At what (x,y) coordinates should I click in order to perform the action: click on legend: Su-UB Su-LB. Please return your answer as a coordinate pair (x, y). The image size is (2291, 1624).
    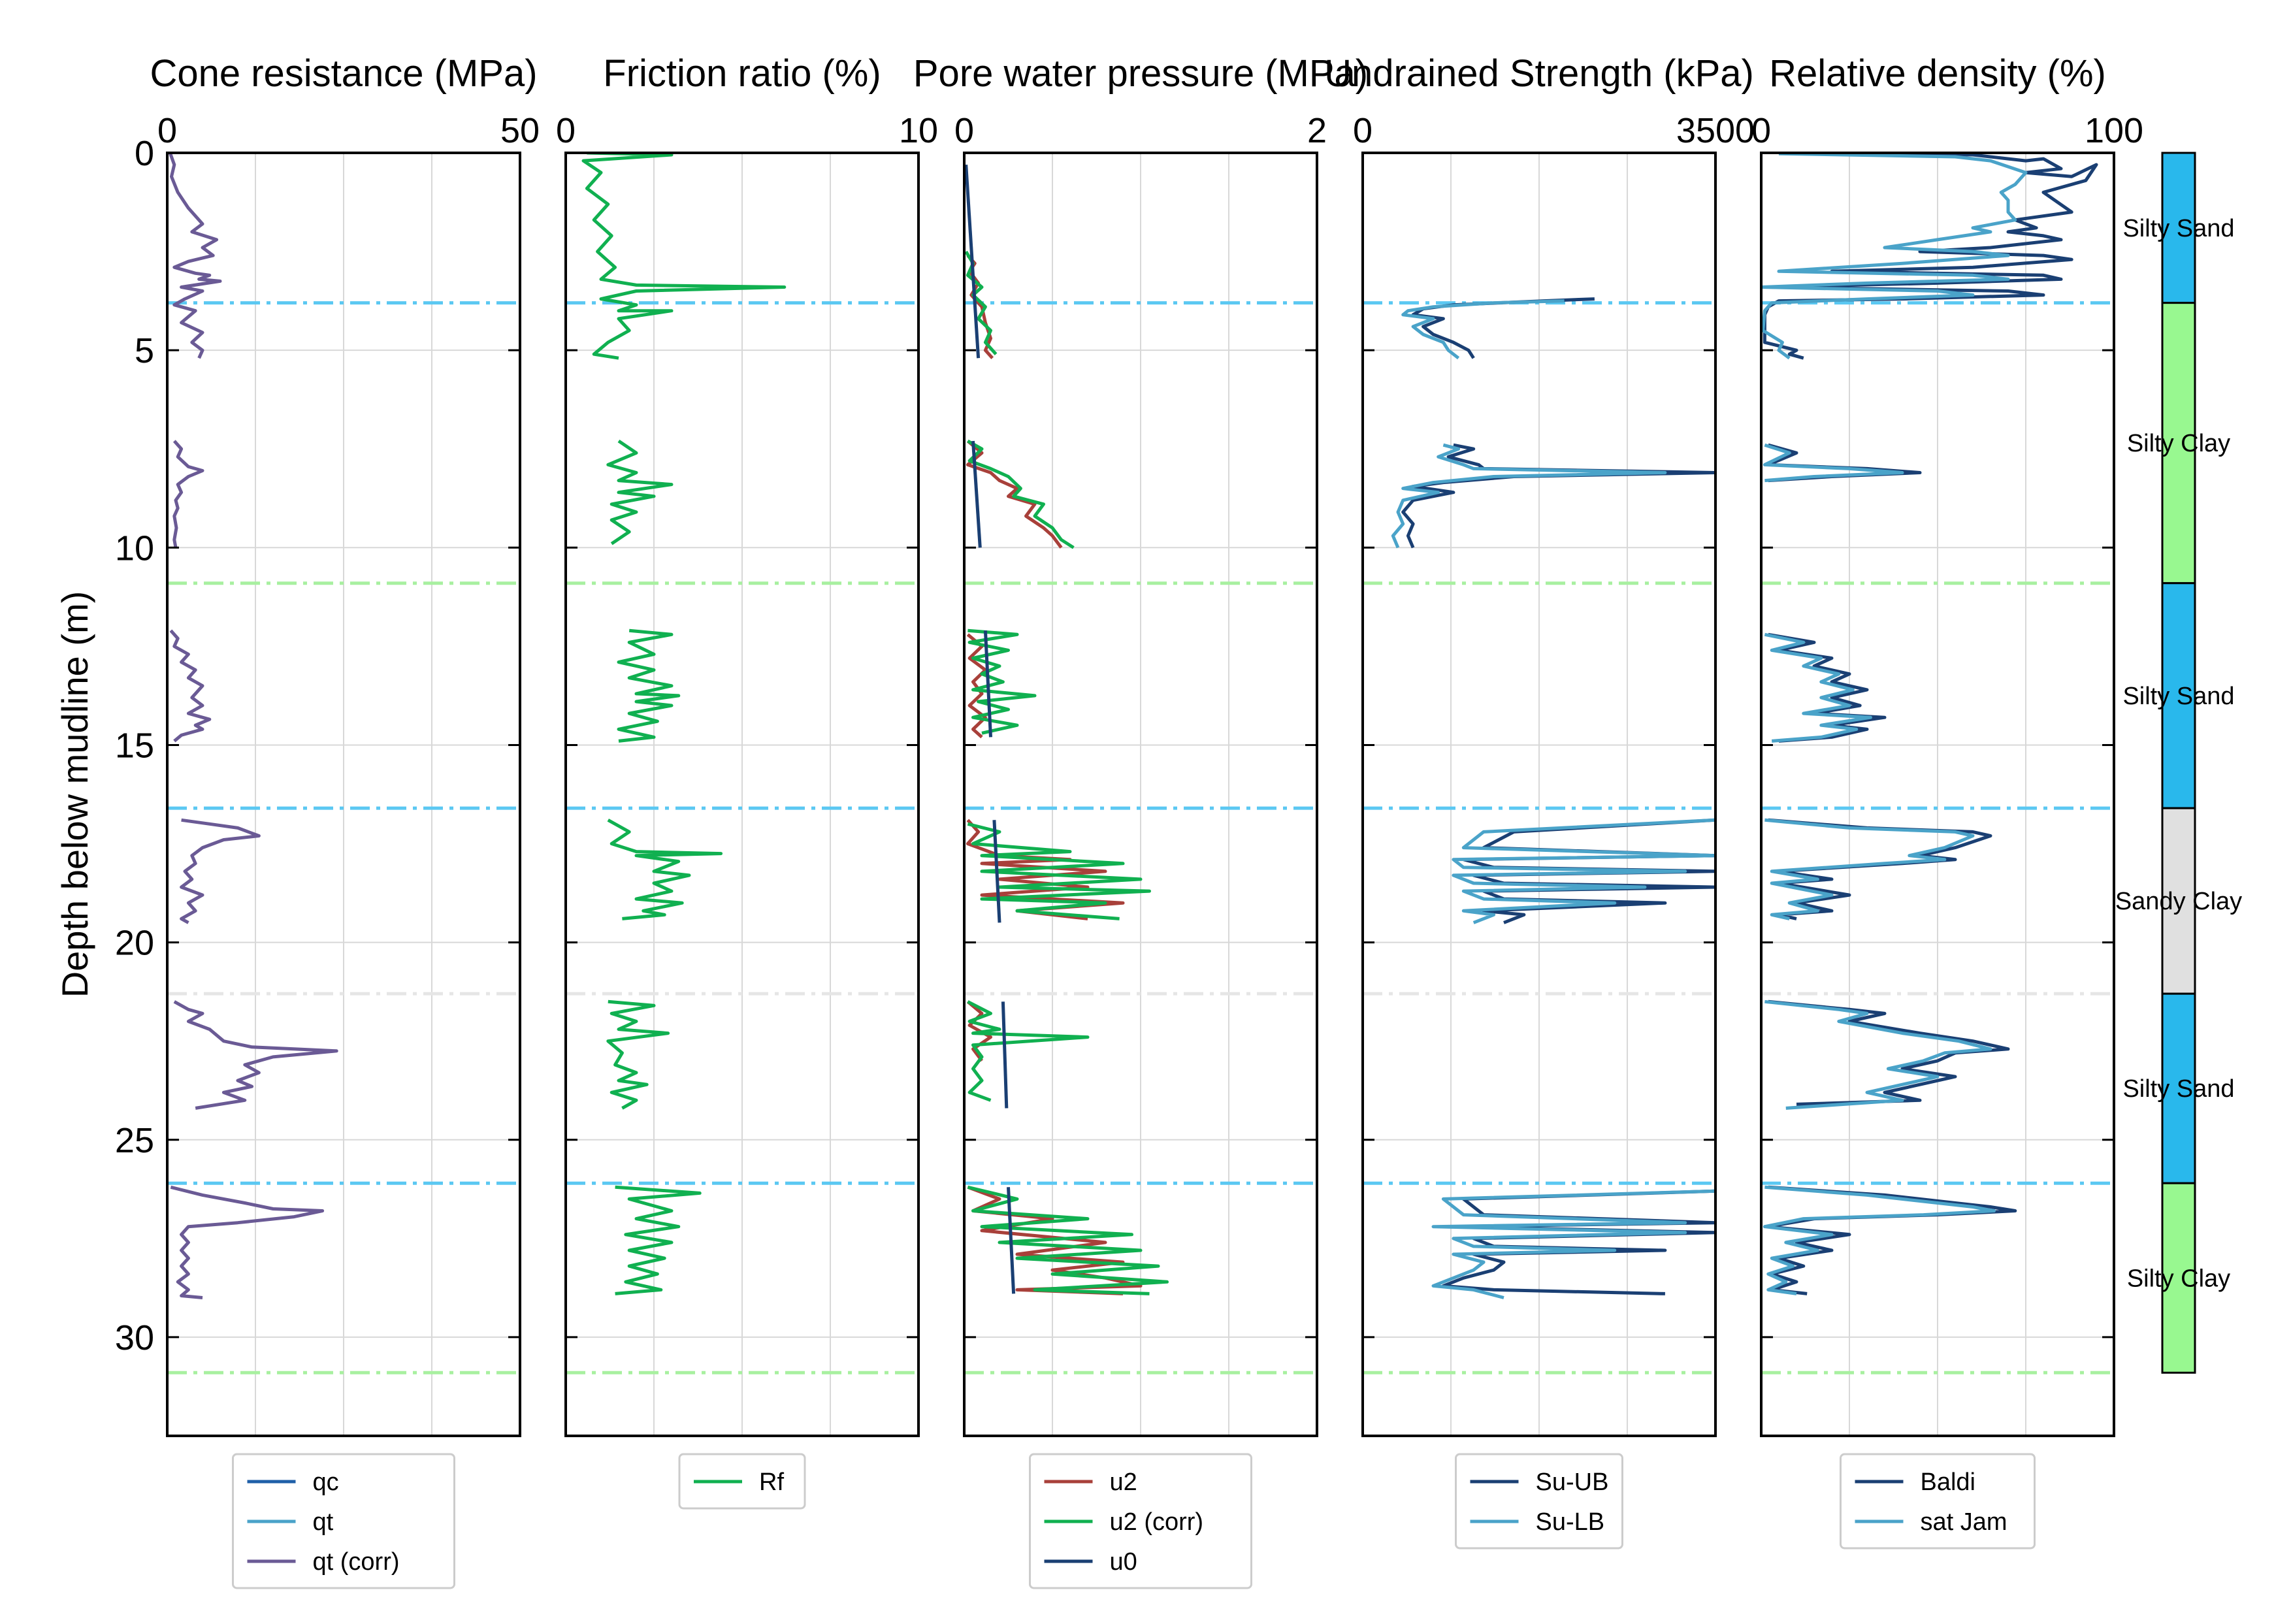
    Looking at the image, I should click on (1539, 1501).